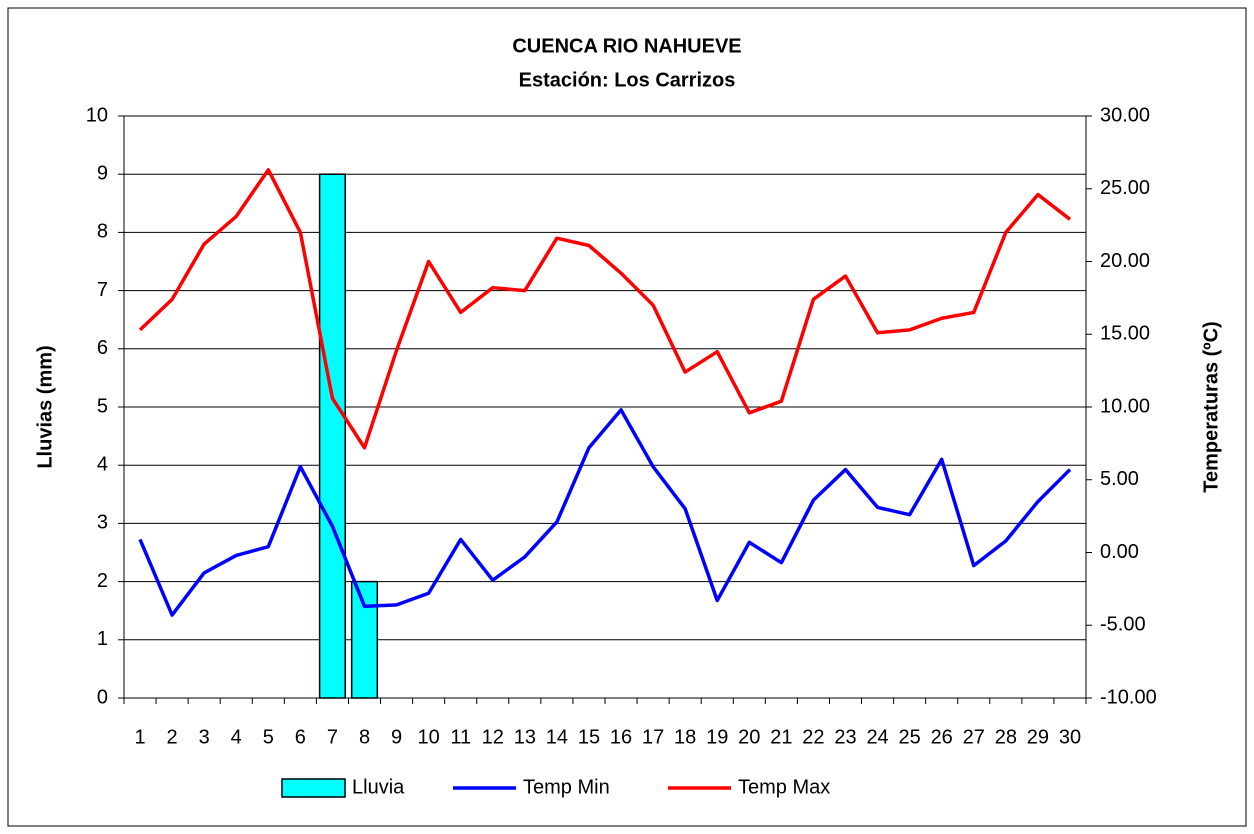 Image resolution: width=1254 pixels, height=834 pixels. Describe the element at coordinates (589, 737) in the screenshot. I see `x-tick-label: 15` at that location.